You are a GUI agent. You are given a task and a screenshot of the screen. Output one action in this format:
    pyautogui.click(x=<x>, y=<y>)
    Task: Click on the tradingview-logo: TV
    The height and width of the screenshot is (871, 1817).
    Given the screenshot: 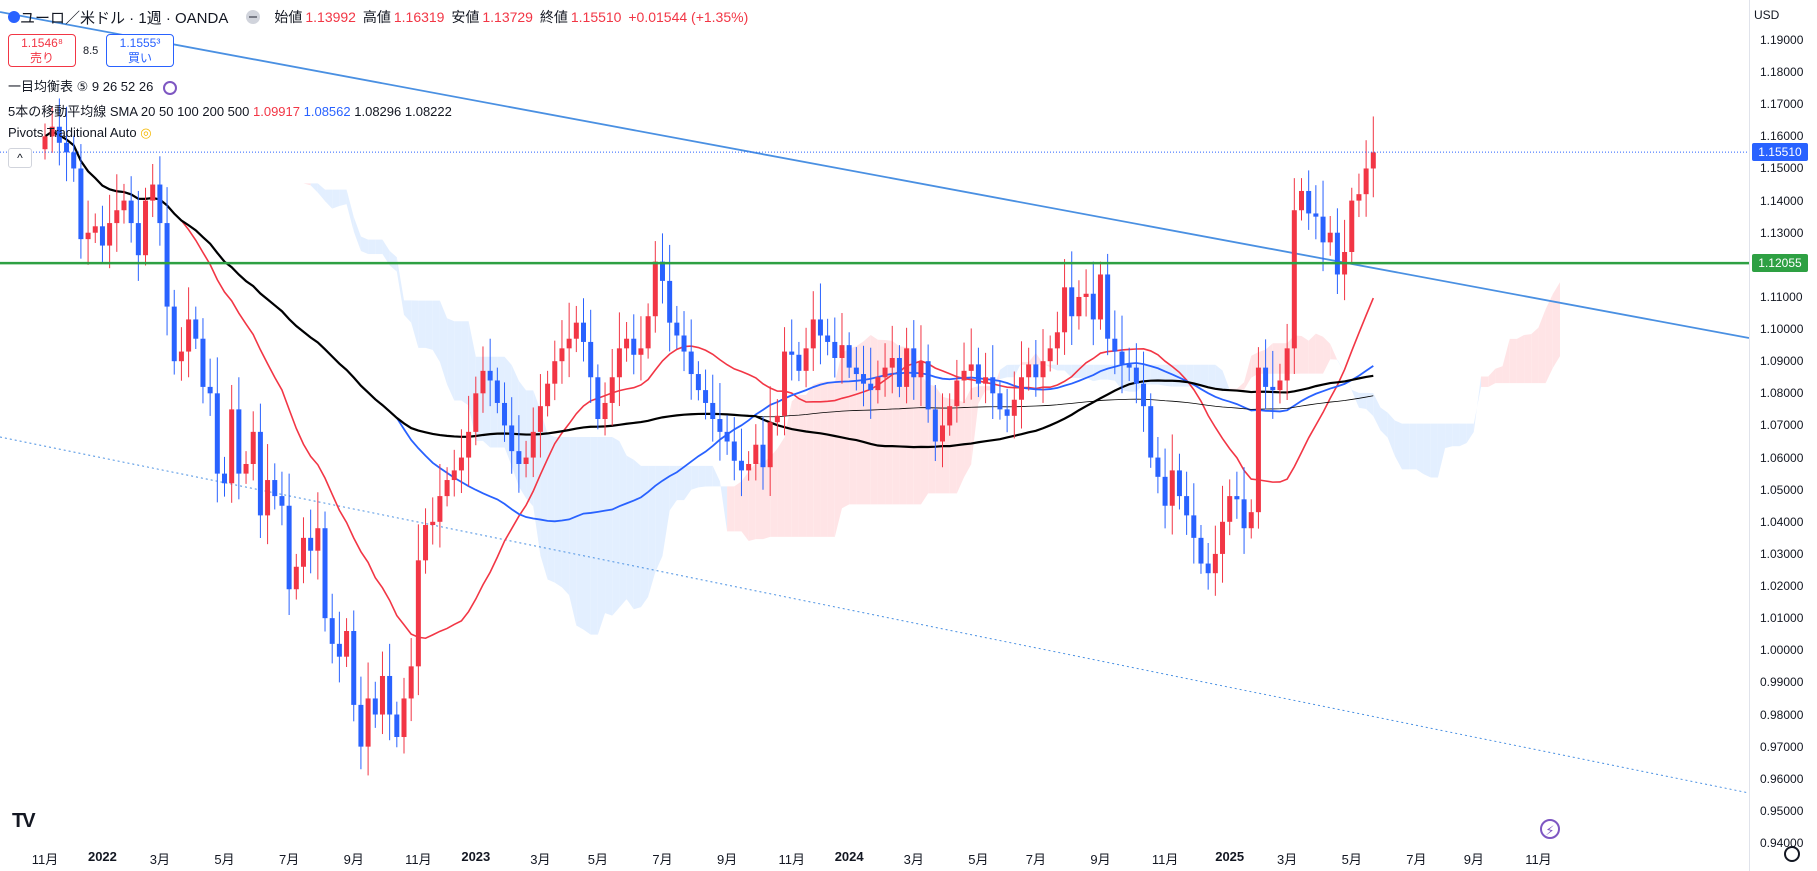 What is the action you would take?
    pyautogui.click(x=24, y=821)
    